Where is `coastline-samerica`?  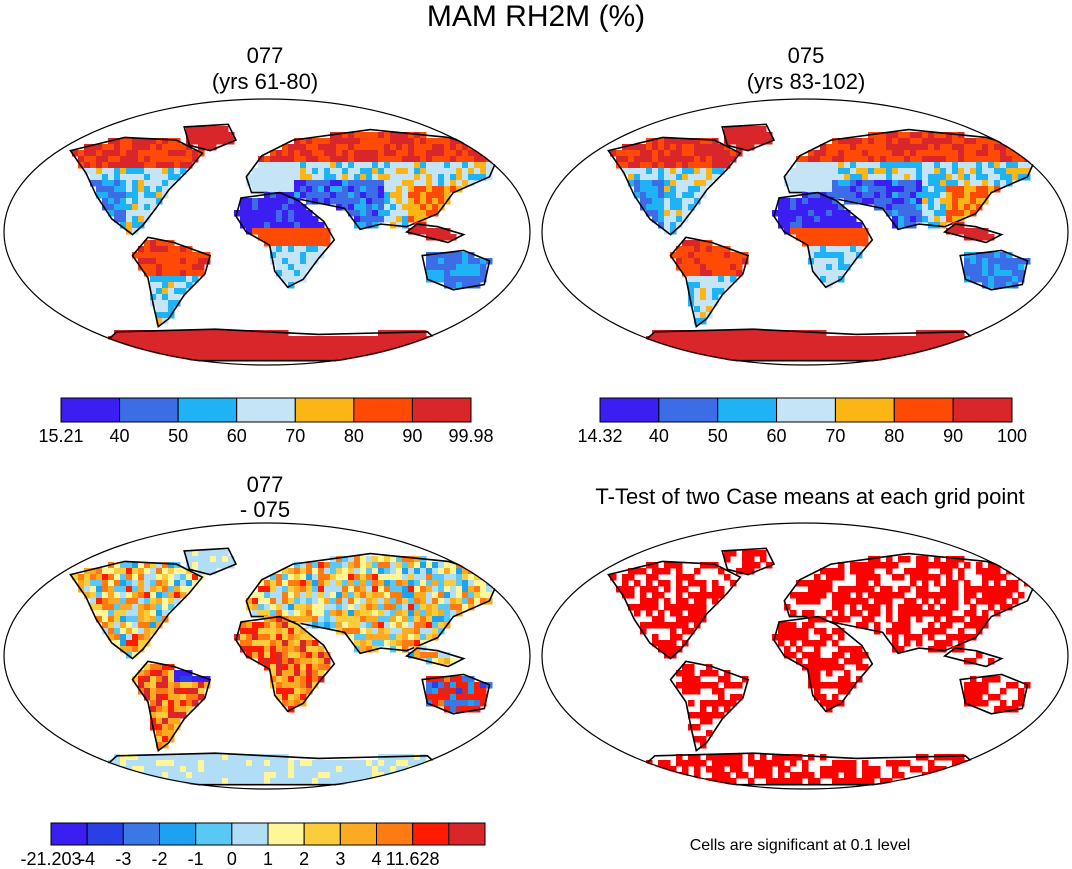 coastline-samerica is located at coordinates (709, 706).